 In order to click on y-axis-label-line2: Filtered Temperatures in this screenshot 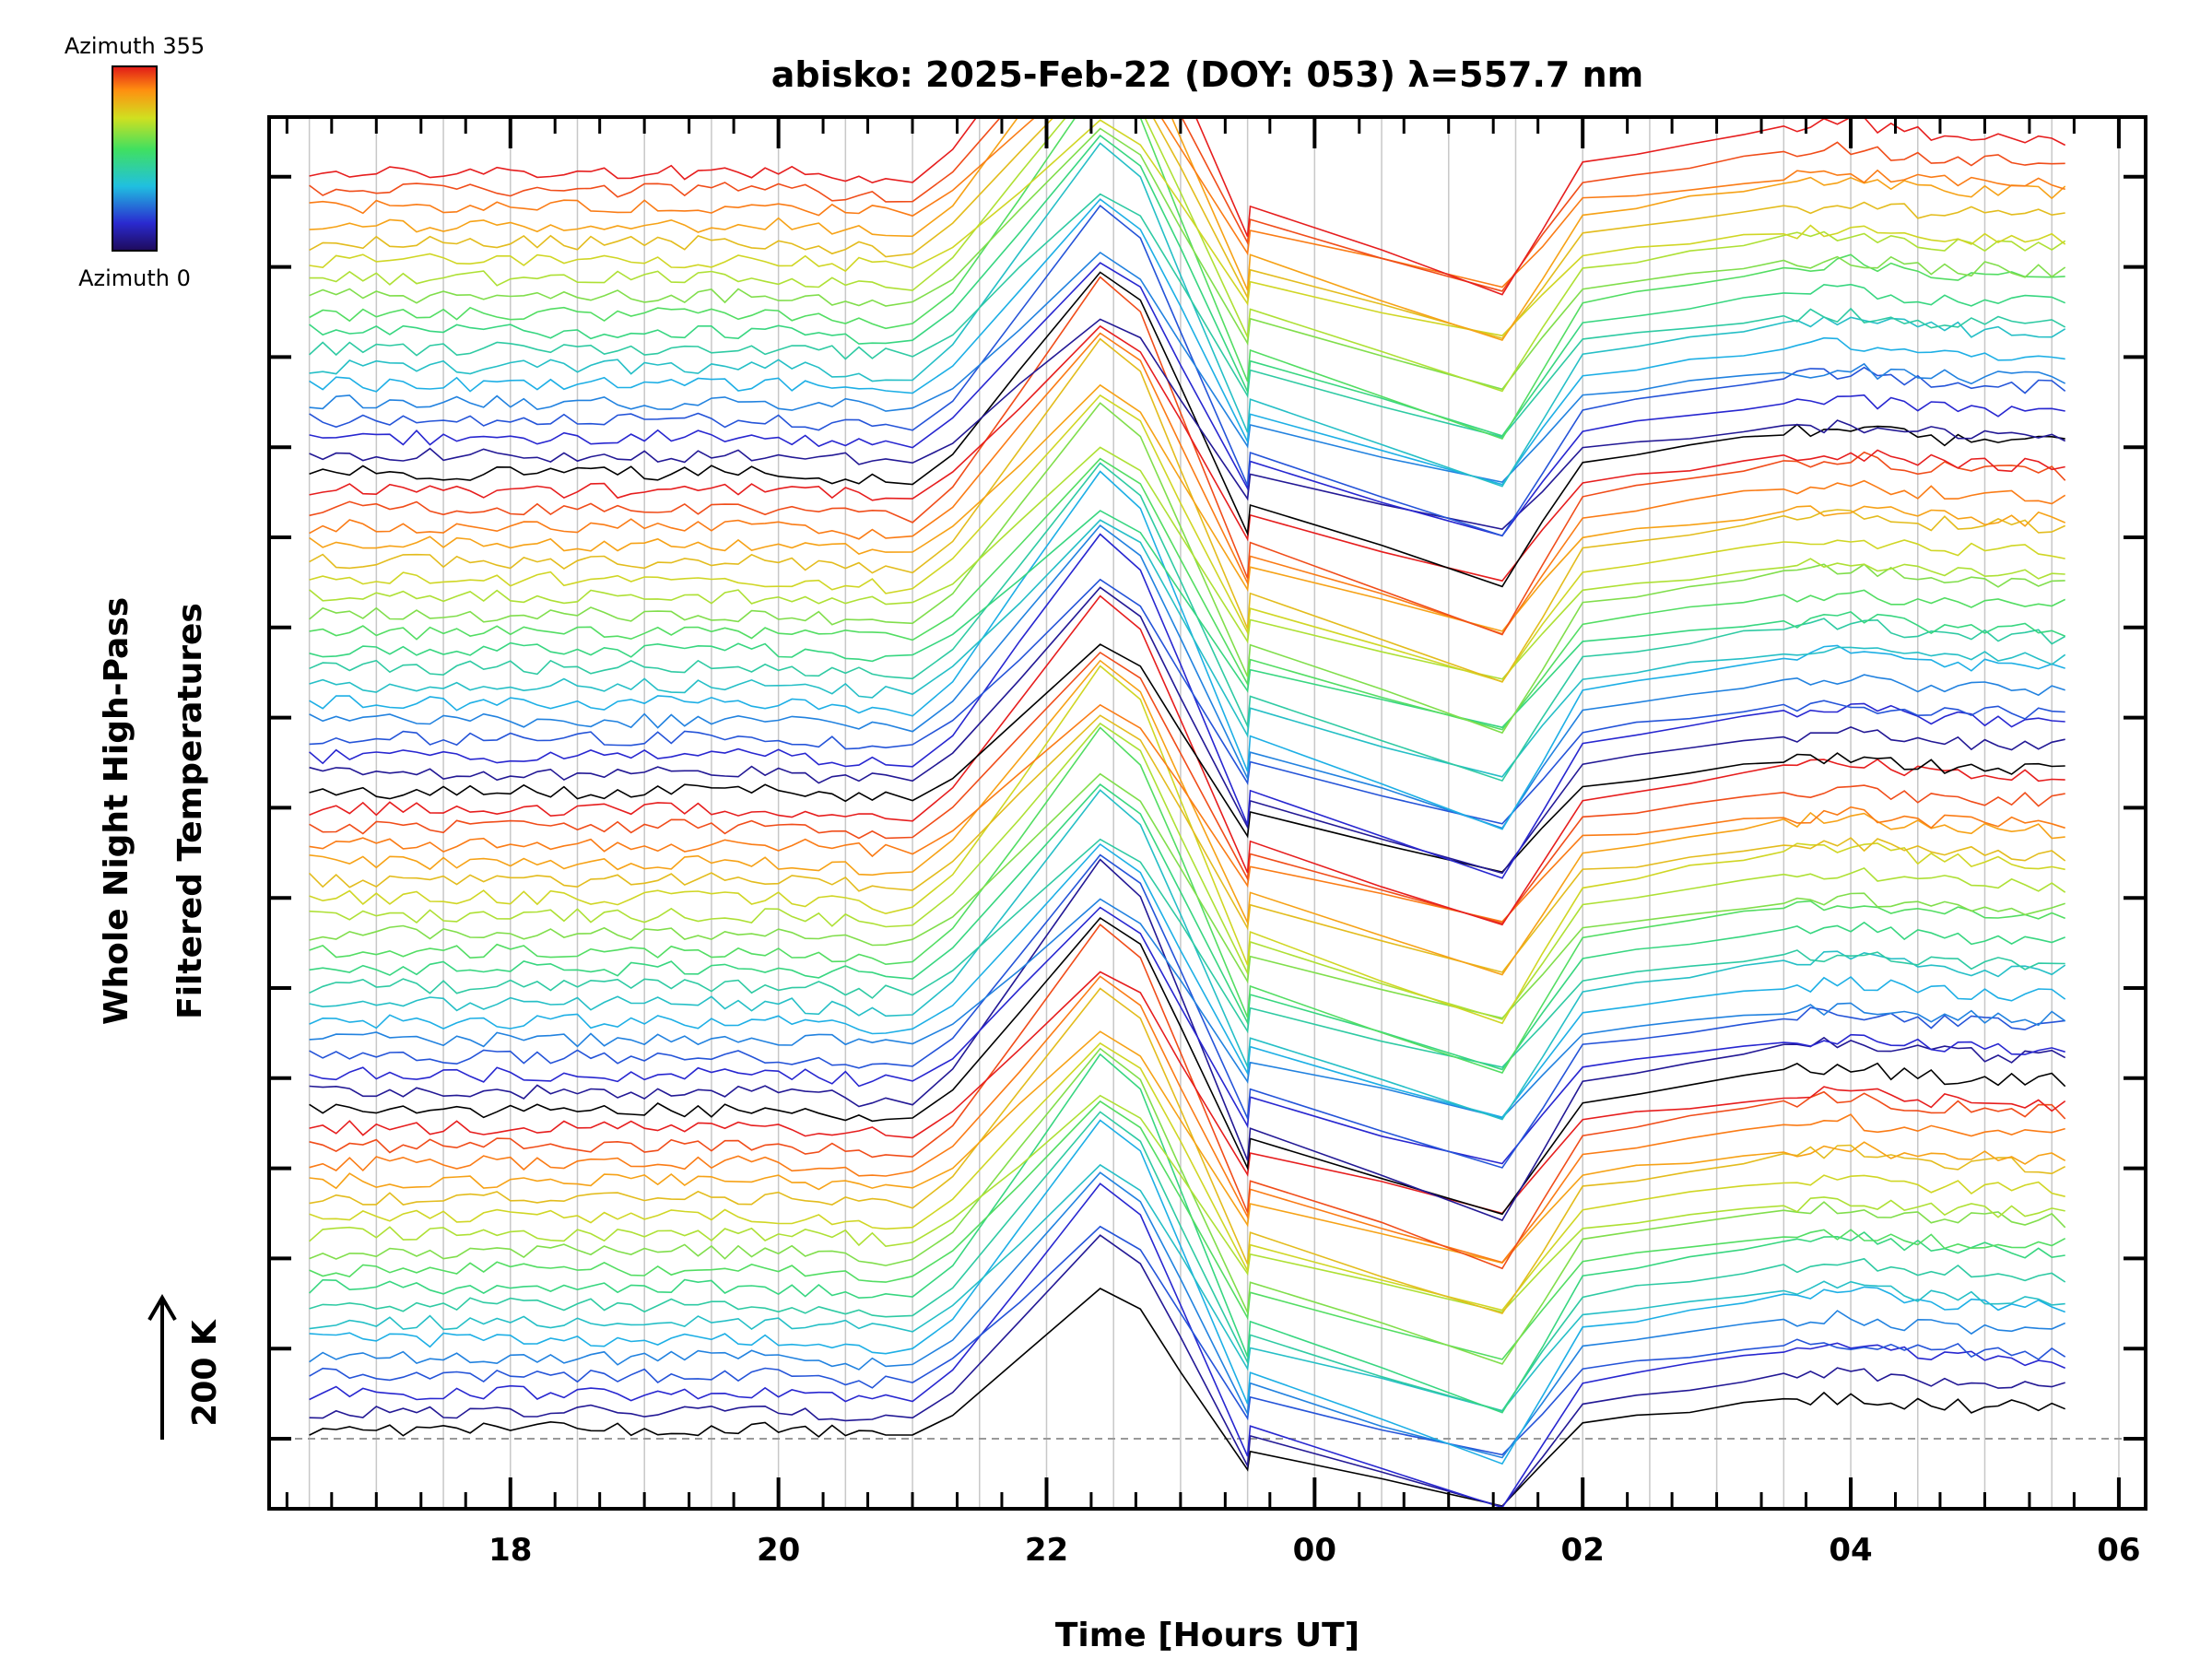, I will do `click(190, 811)`.